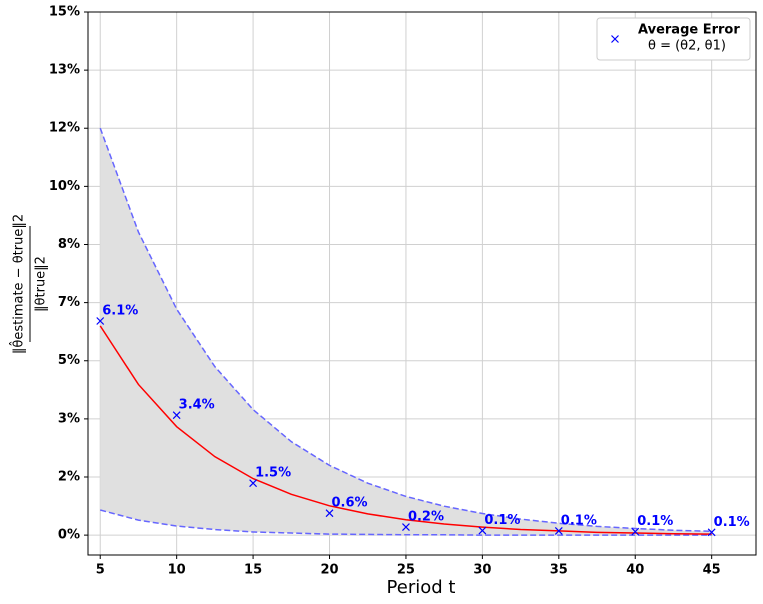  What do you see at coordinates (69, 535) in the screenshot?
I see `y-tick-label: 0%` at bounding box center [69, 535].